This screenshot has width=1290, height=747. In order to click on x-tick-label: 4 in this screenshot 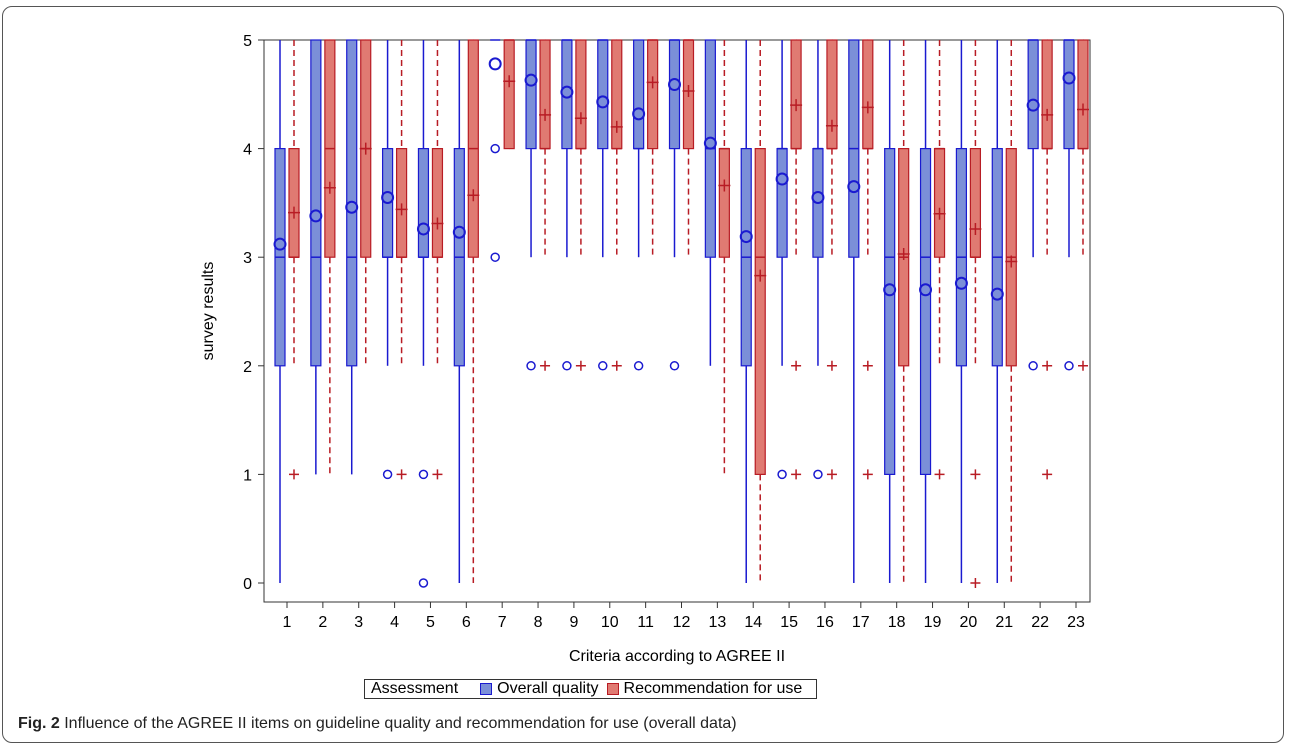, I will do `click(394, 622)`.